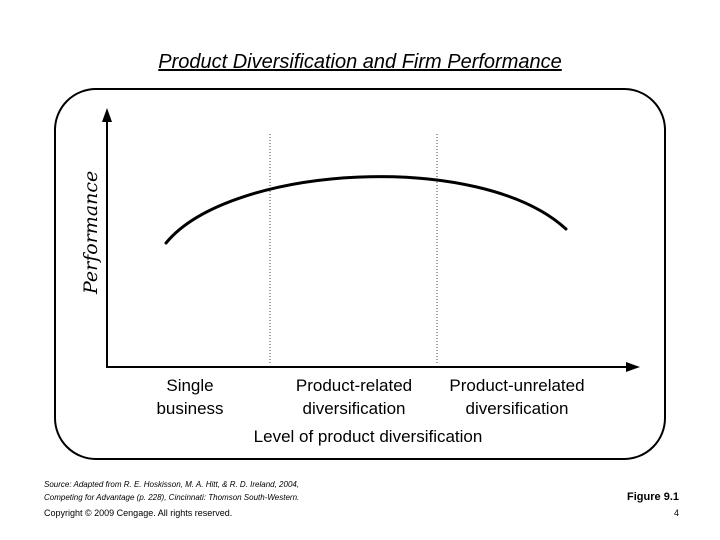  I want to click on category-related-line2: diversification, so click(354, 408).